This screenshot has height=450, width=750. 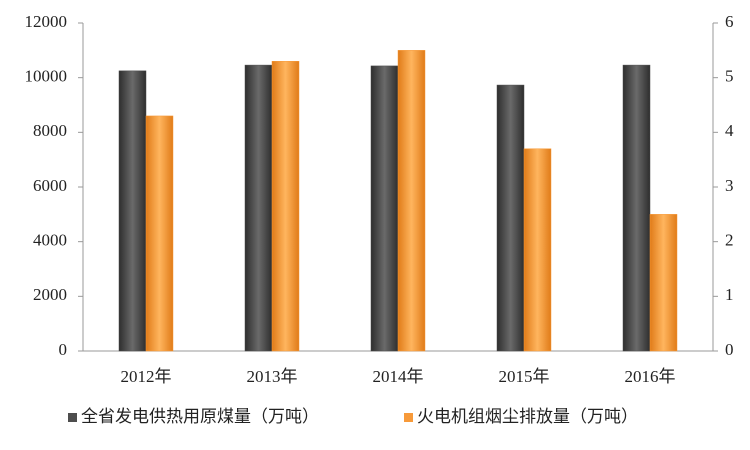 I want to click on y-tick-label: 8000, so click(x=50, y=130).